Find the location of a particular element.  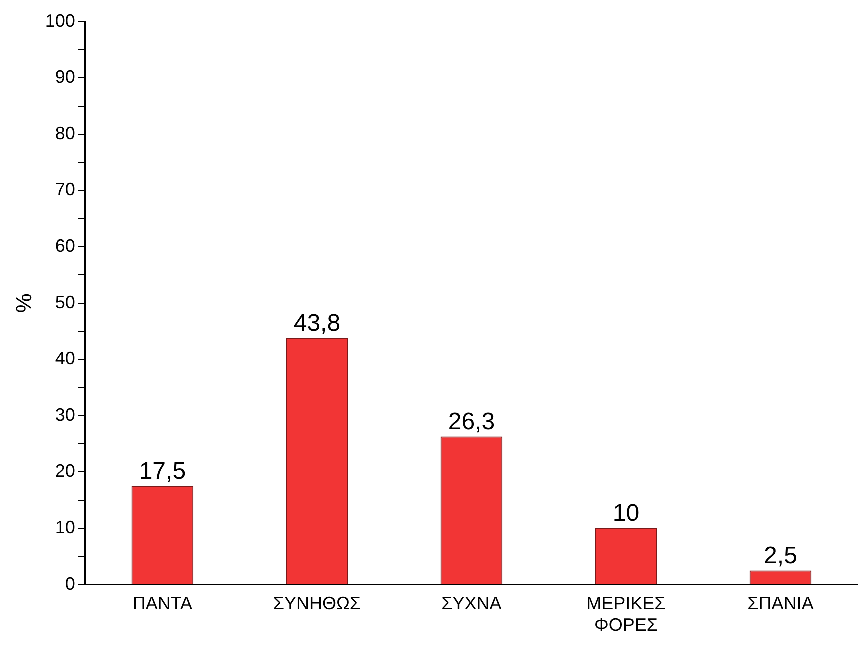

data-label: 10 is located at coordinates (626, 514).